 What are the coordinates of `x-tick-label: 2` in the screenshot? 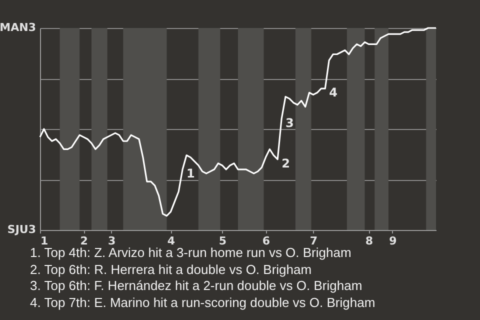 It's located at (84, 241).